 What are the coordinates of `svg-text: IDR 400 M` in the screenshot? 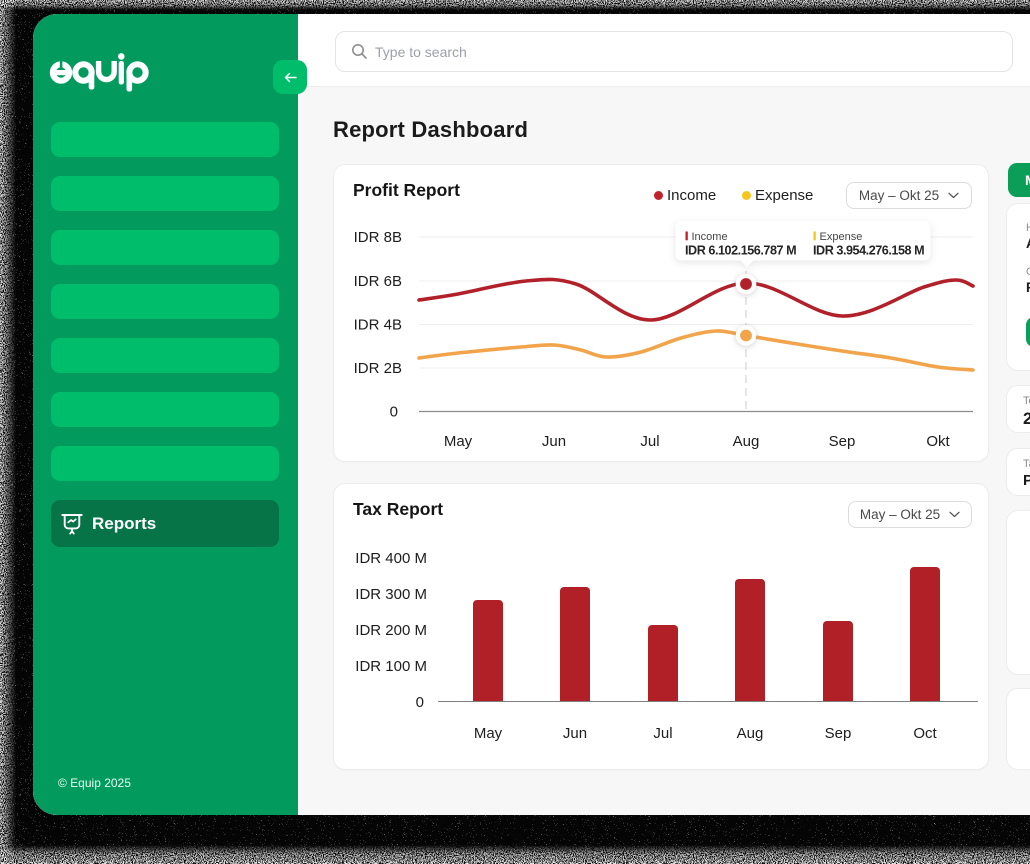 It's located at (391, 558).